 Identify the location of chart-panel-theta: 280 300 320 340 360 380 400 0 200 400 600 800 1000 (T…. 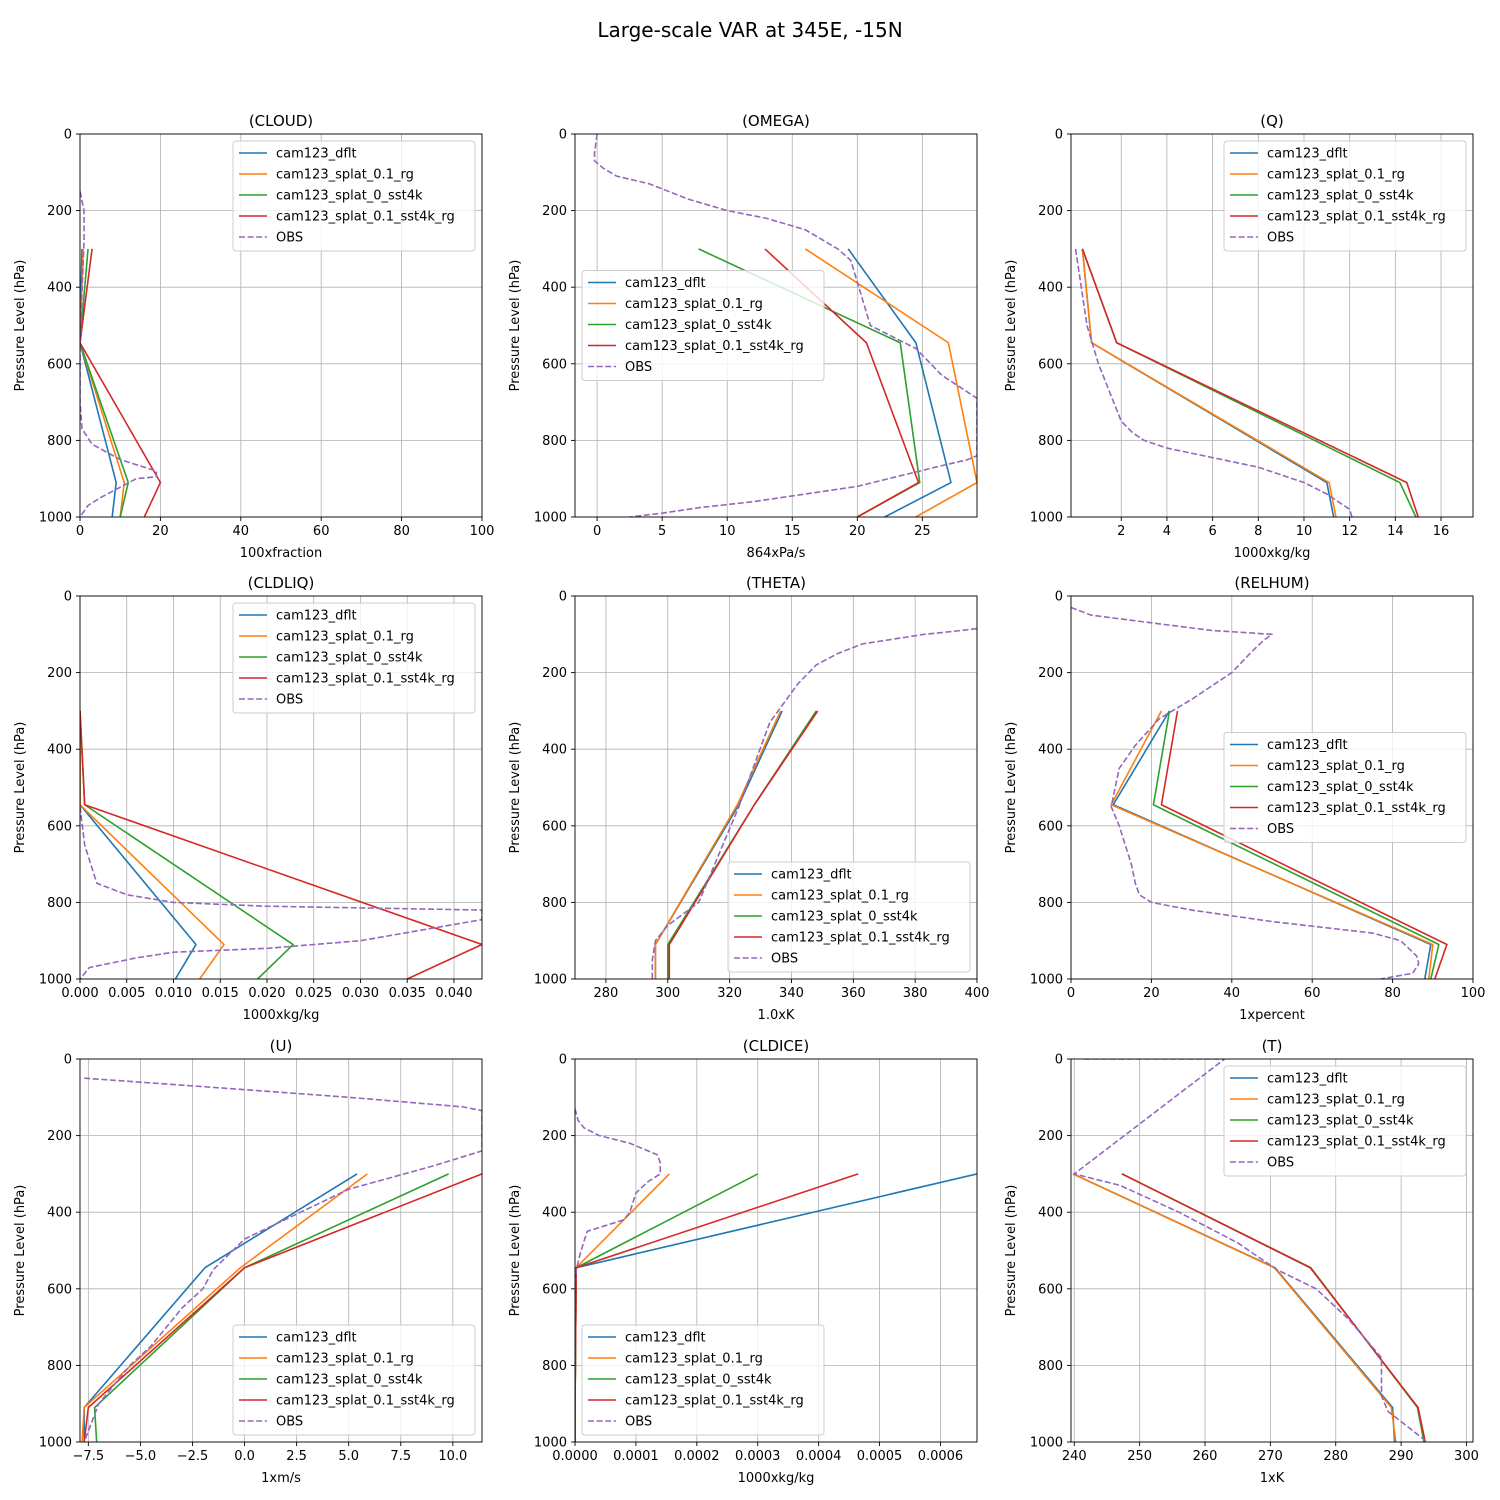
(748, 798).